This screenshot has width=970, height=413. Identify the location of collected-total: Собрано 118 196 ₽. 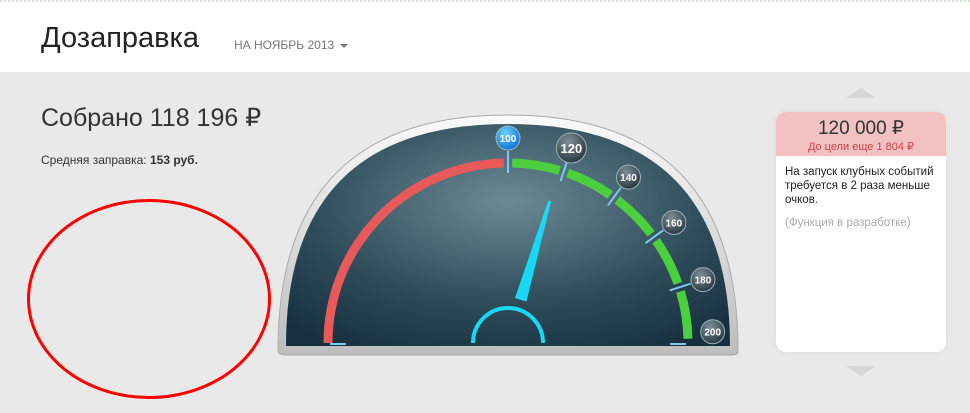
(151, 118).